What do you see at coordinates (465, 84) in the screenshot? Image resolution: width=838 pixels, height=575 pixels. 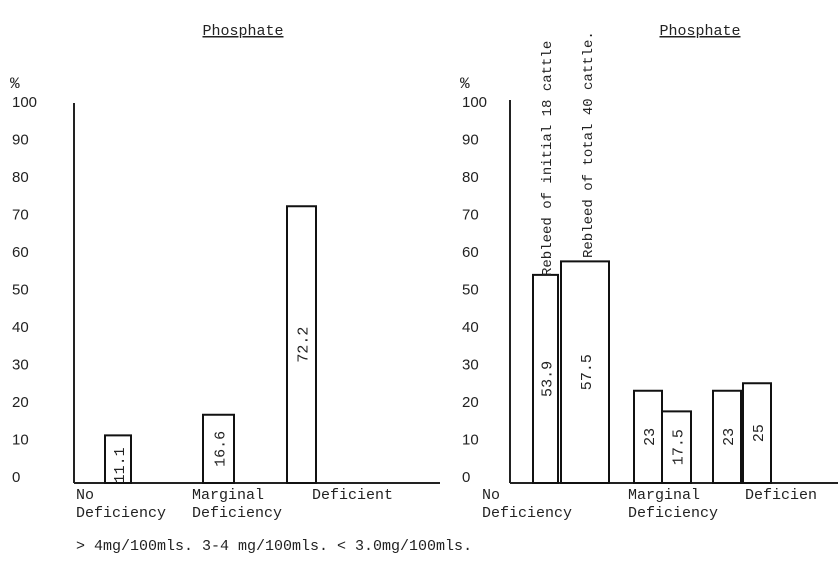 I see `chart-right-ylabel: %` at bounding box center [465, 84].